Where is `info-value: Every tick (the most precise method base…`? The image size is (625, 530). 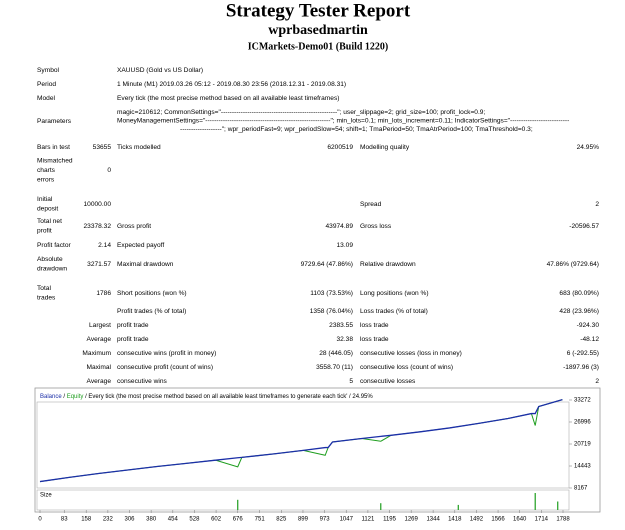 info-value: Every tick (the most precise method base… is located at coordinates (228, 98).